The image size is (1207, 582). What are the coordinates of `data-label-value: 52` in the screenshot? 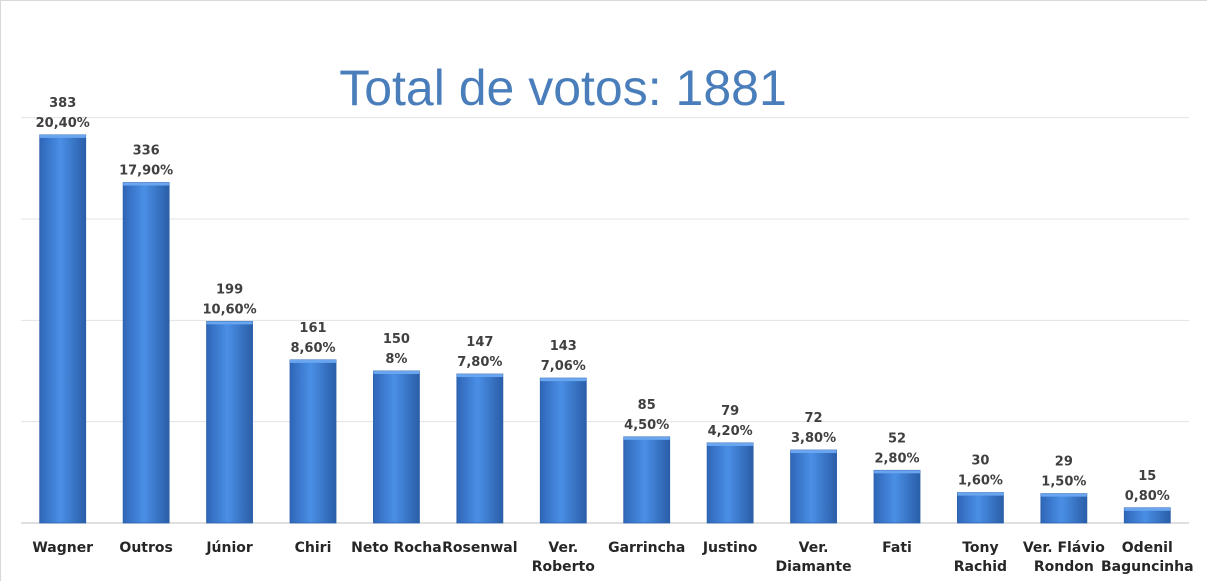 It's located at (897, 438).